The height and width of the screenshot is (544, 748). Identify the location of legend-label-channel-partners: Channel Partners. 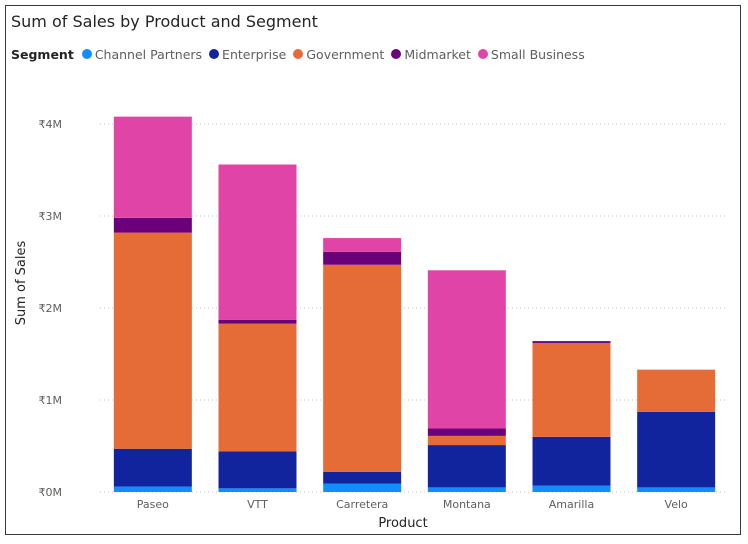
(148, 54).